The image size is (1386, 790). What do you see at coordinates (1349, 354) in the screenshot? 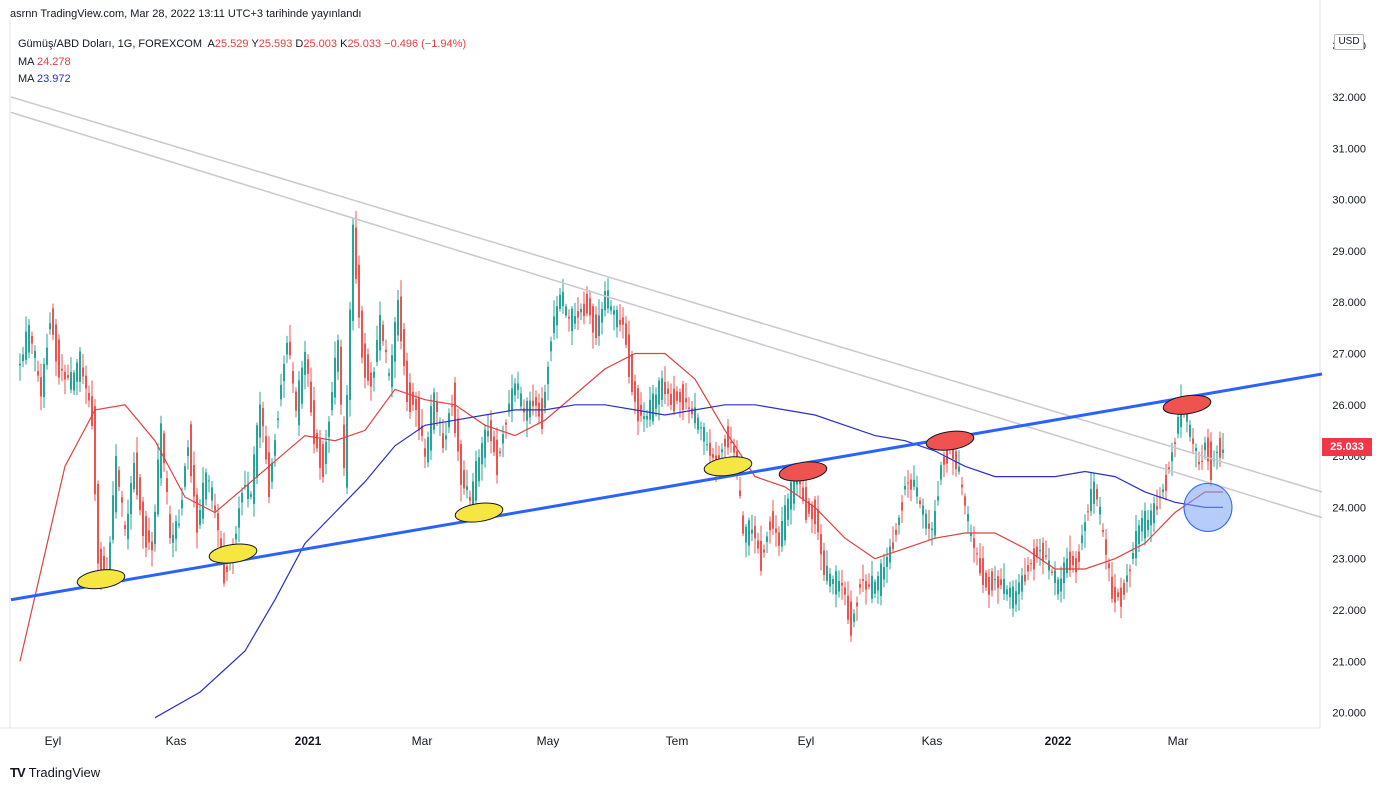
I see `y-tick-label: 27.000` at bounding box center [1349, 354].